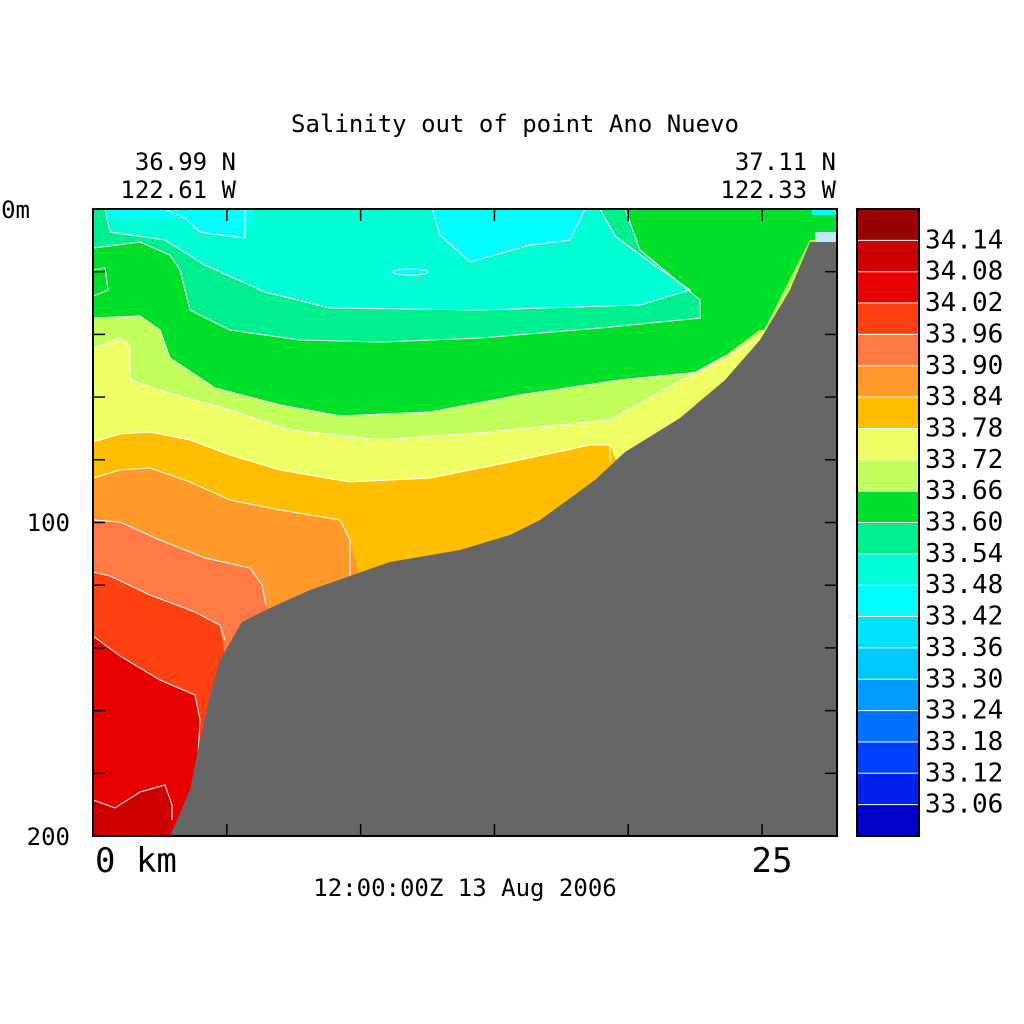 The width and height of the screenshot is (1024, 1024). Describe the element at coordinates (964, 585) in the screenshot. I see `colorbar-label: 33.48` at that location.